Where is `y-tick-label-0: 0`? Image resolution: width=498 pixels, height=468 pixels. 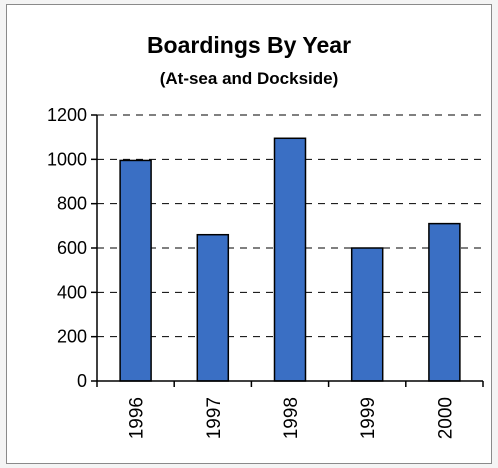
y-tick-label-0: 0 is located at coordinates (82, 381).